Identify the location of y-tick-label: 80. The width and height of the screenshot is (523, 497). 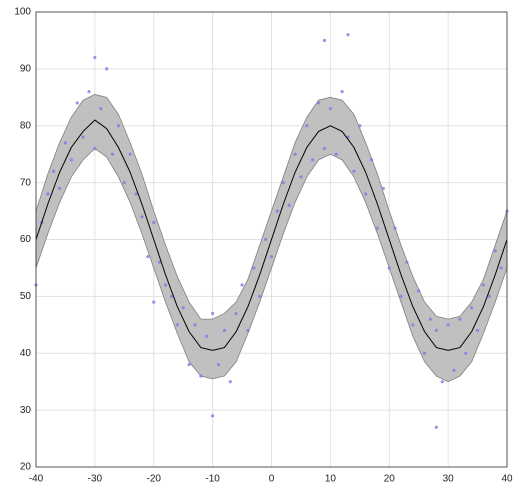
(26, 125).